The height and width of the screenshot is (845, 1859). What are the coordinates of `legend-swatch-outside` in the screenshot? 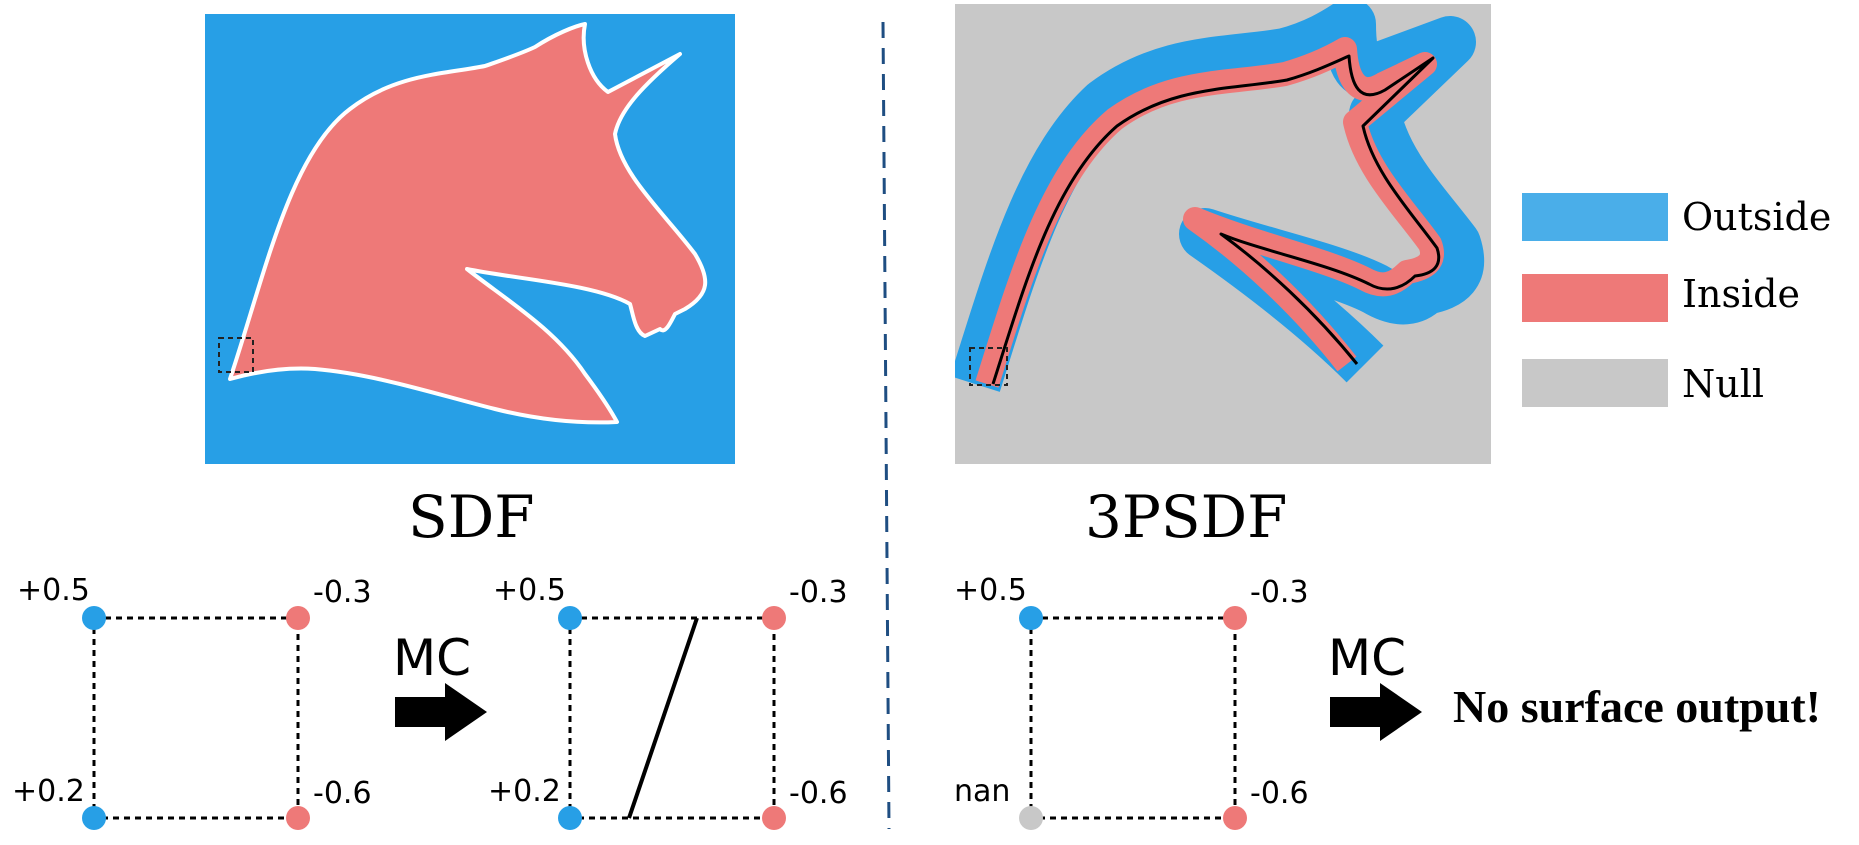 It's located at (1595, 217).